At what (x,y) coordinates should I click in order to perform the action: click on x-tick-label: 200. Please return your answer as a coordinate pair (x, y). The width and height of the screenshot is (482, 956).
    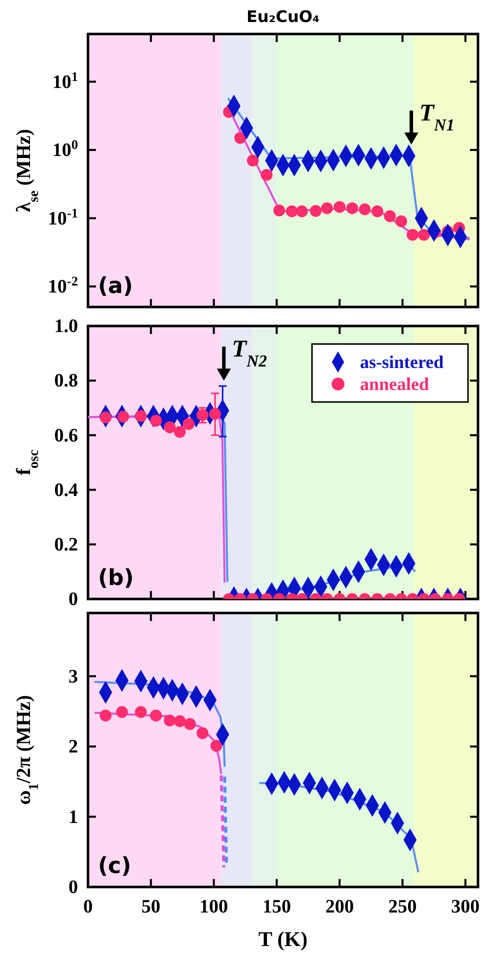
    Looking at the image, I should click on (339, 907).